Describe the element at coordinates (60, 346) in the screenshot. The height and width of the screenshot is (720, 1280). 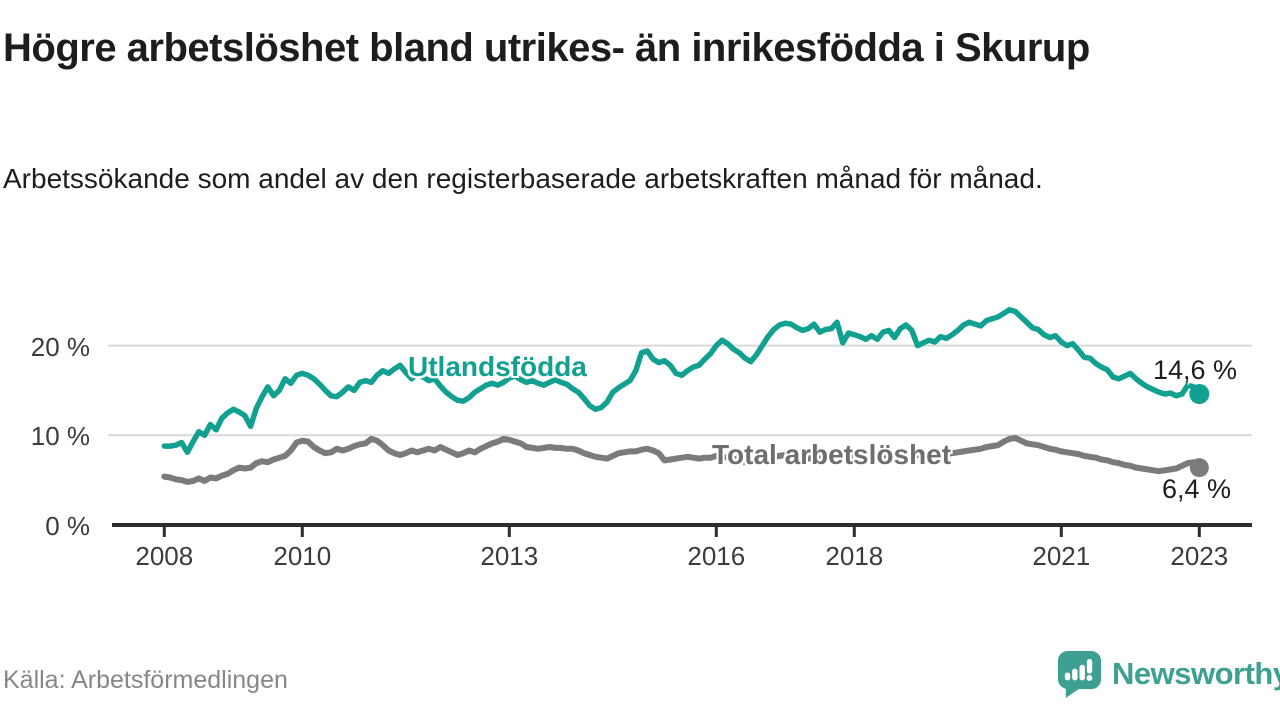
I see `y-tick-label: 20 %` at that location.